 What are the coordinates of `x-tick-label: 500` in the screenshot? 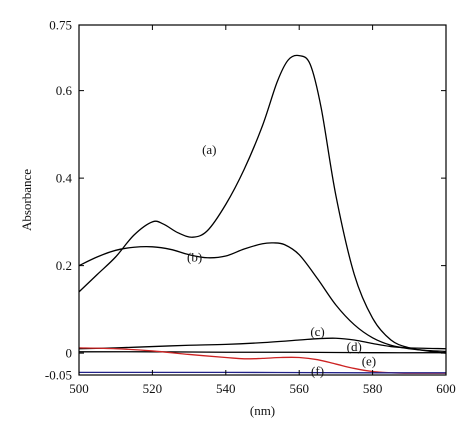 It's located at (79, 388).